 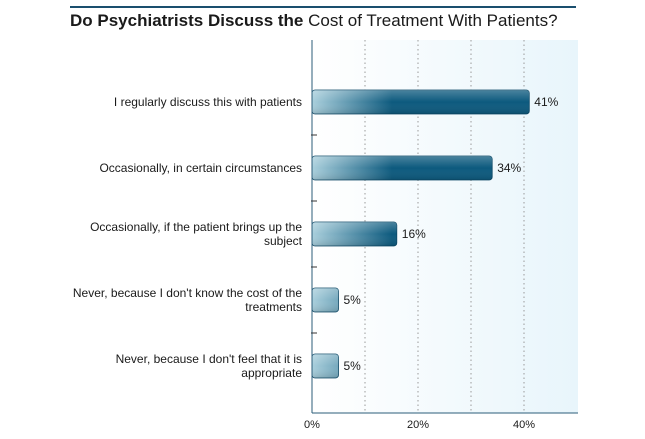 I want to click on category-label: subject, so click(x=283, y=241).